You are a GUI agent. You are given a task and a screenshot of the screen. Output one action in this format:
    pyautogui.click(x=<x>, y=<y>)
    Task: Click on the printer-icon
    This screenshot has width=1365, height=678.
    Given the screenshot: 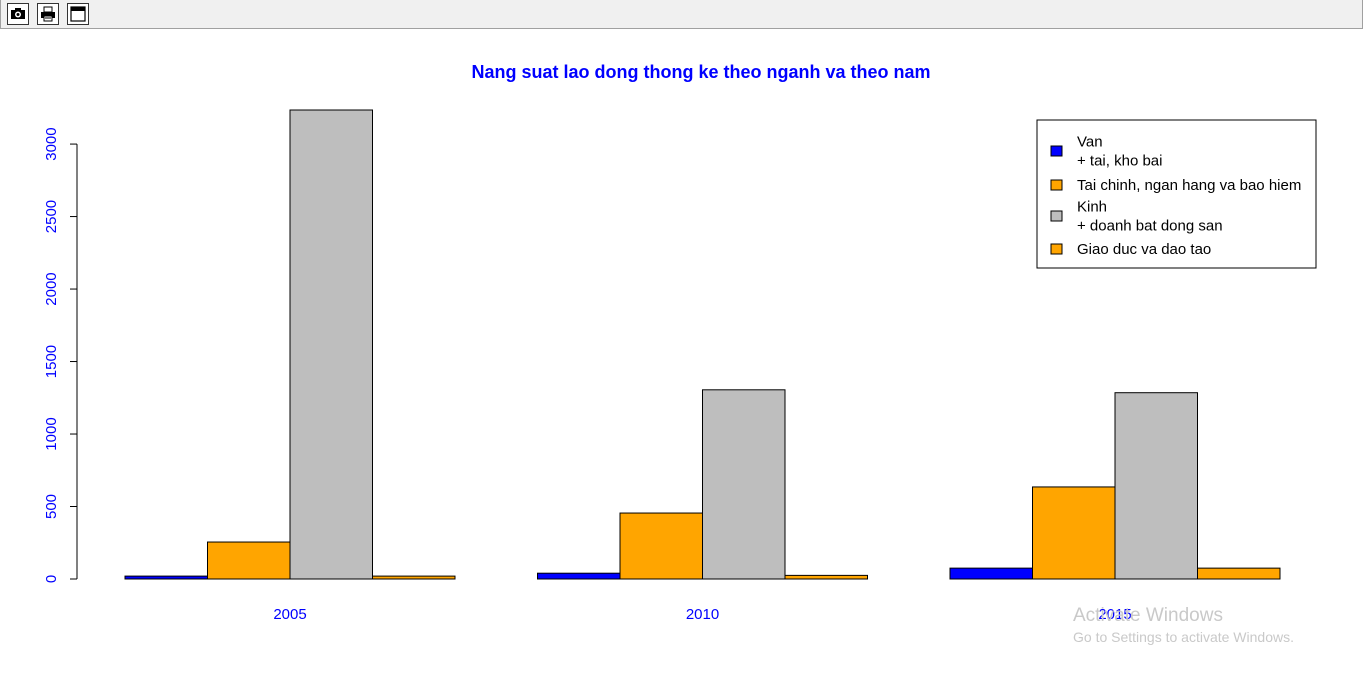 What is the action you would take?
    pyautogui.click(x=48, y=14)
    